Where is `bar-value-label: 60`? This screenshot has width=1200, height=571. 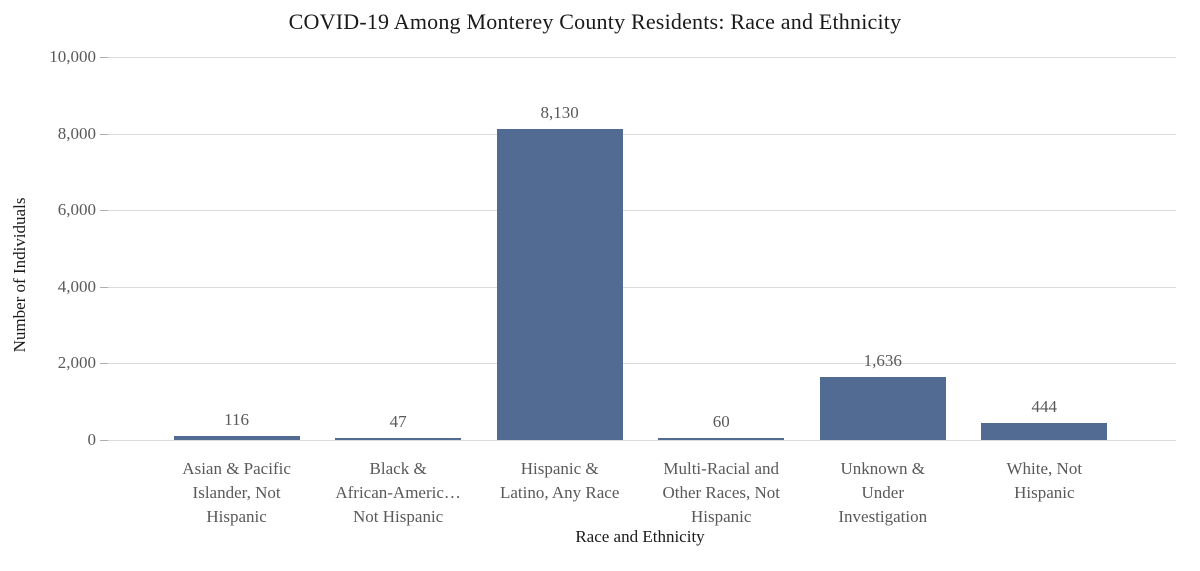 bar-value-label: 60 is located at coordinates (721, 421).